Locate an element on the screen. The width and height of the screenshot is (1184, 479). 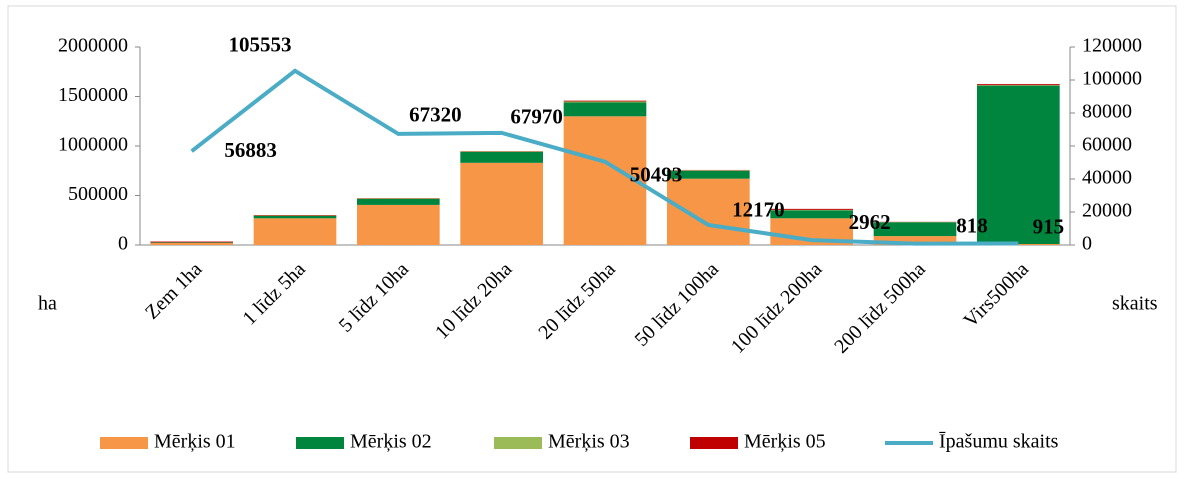
y-tick-label: 2000000 is located at coordinates (93, 46).